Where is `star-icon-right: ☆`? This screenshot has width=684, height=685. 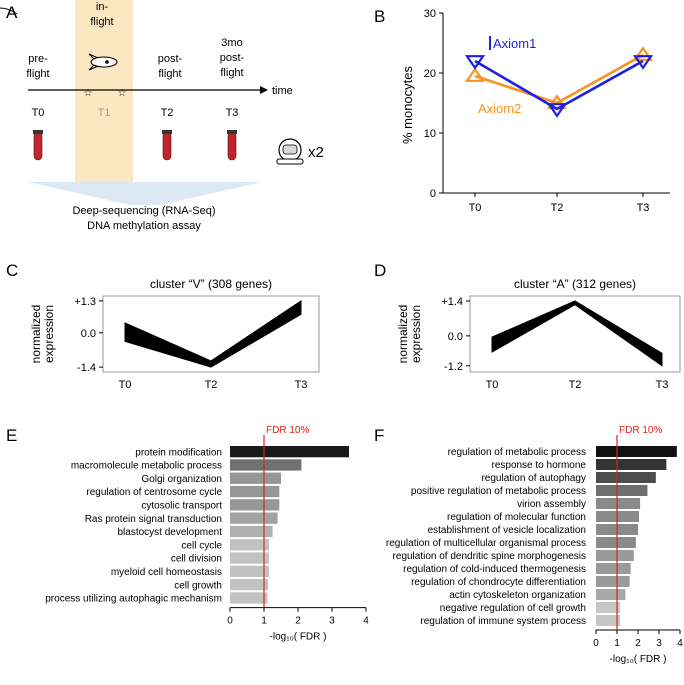
star-icon-right: ☆ is located at coordinates (122, 93).